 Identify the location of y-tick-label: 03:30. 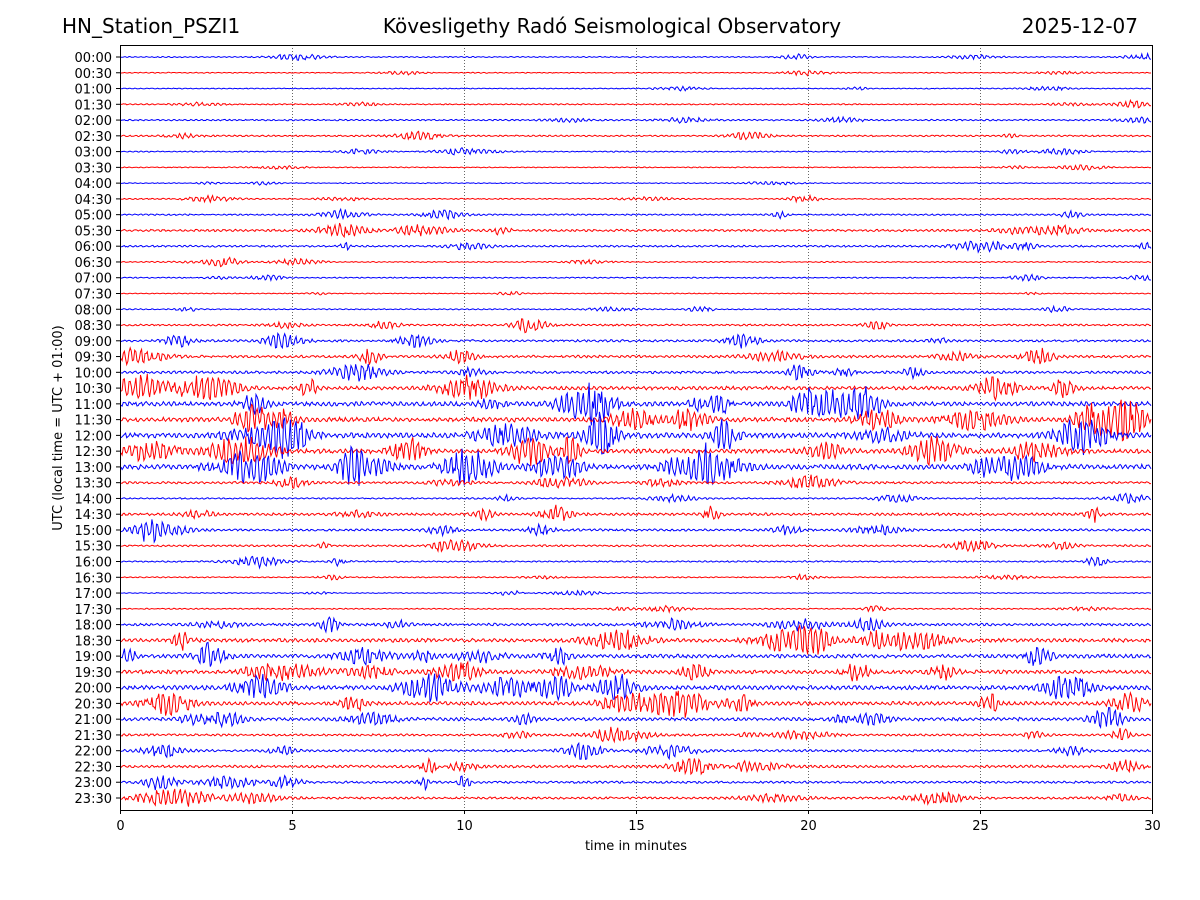
(93, 168).